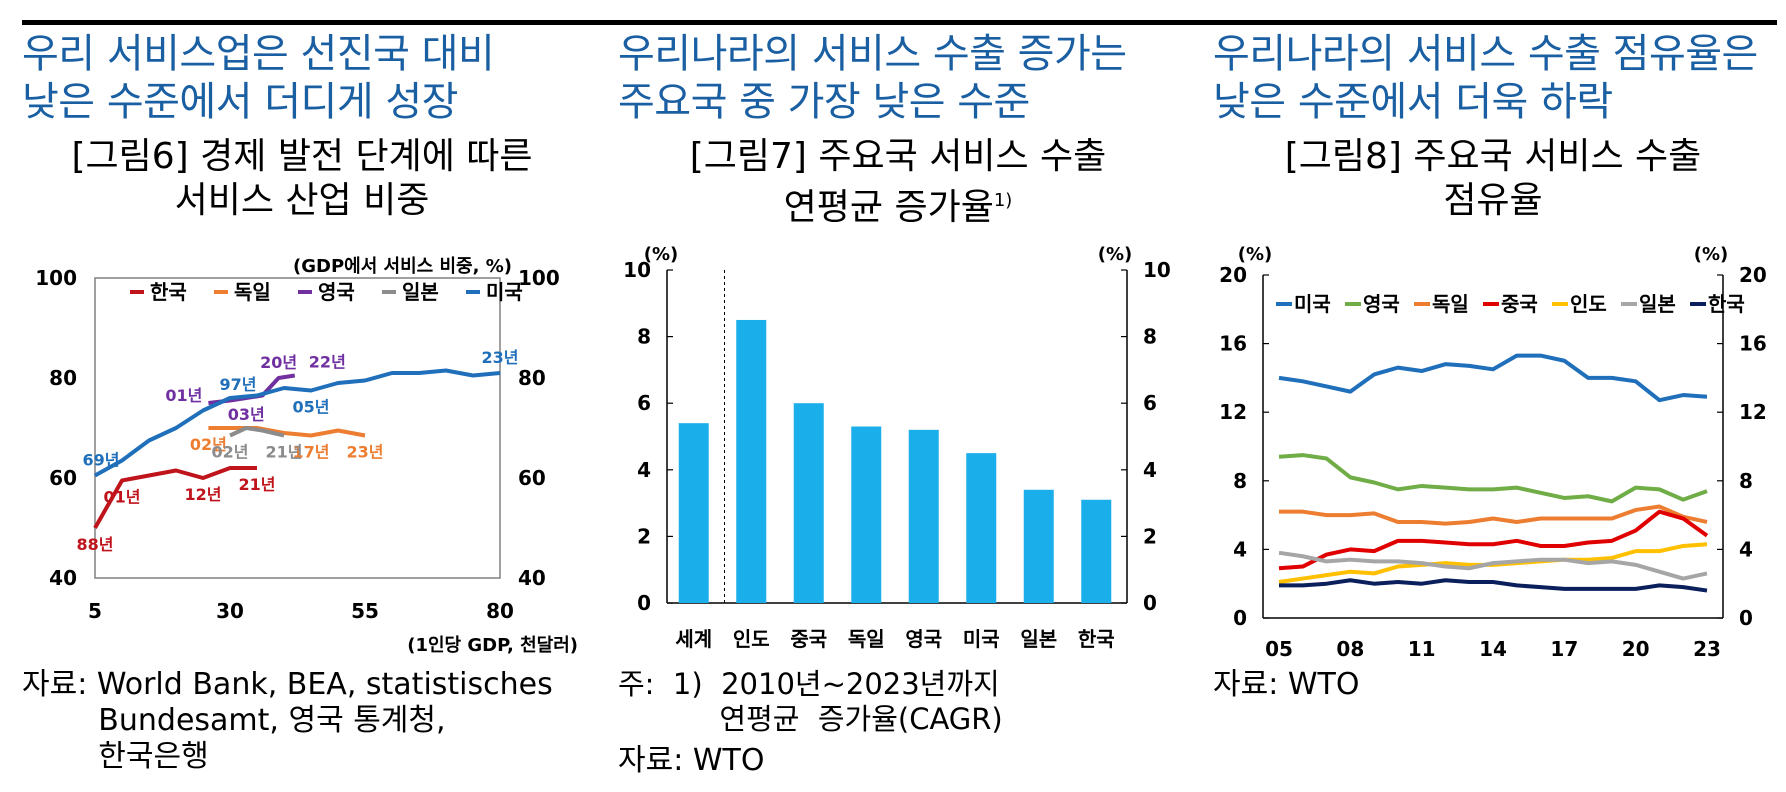  What do you see at coordinates (1707, 649) in the screenshot?
I see `fig8-xtick: 23` at bounding box center [1707, 649].